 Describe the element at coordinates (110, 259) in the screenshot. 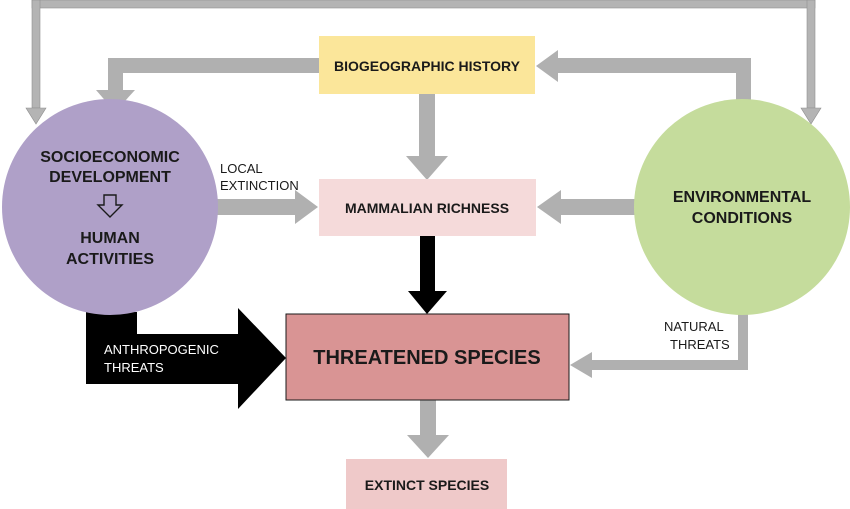

I see `socio-line-4: ACTIVITIES` at that location.